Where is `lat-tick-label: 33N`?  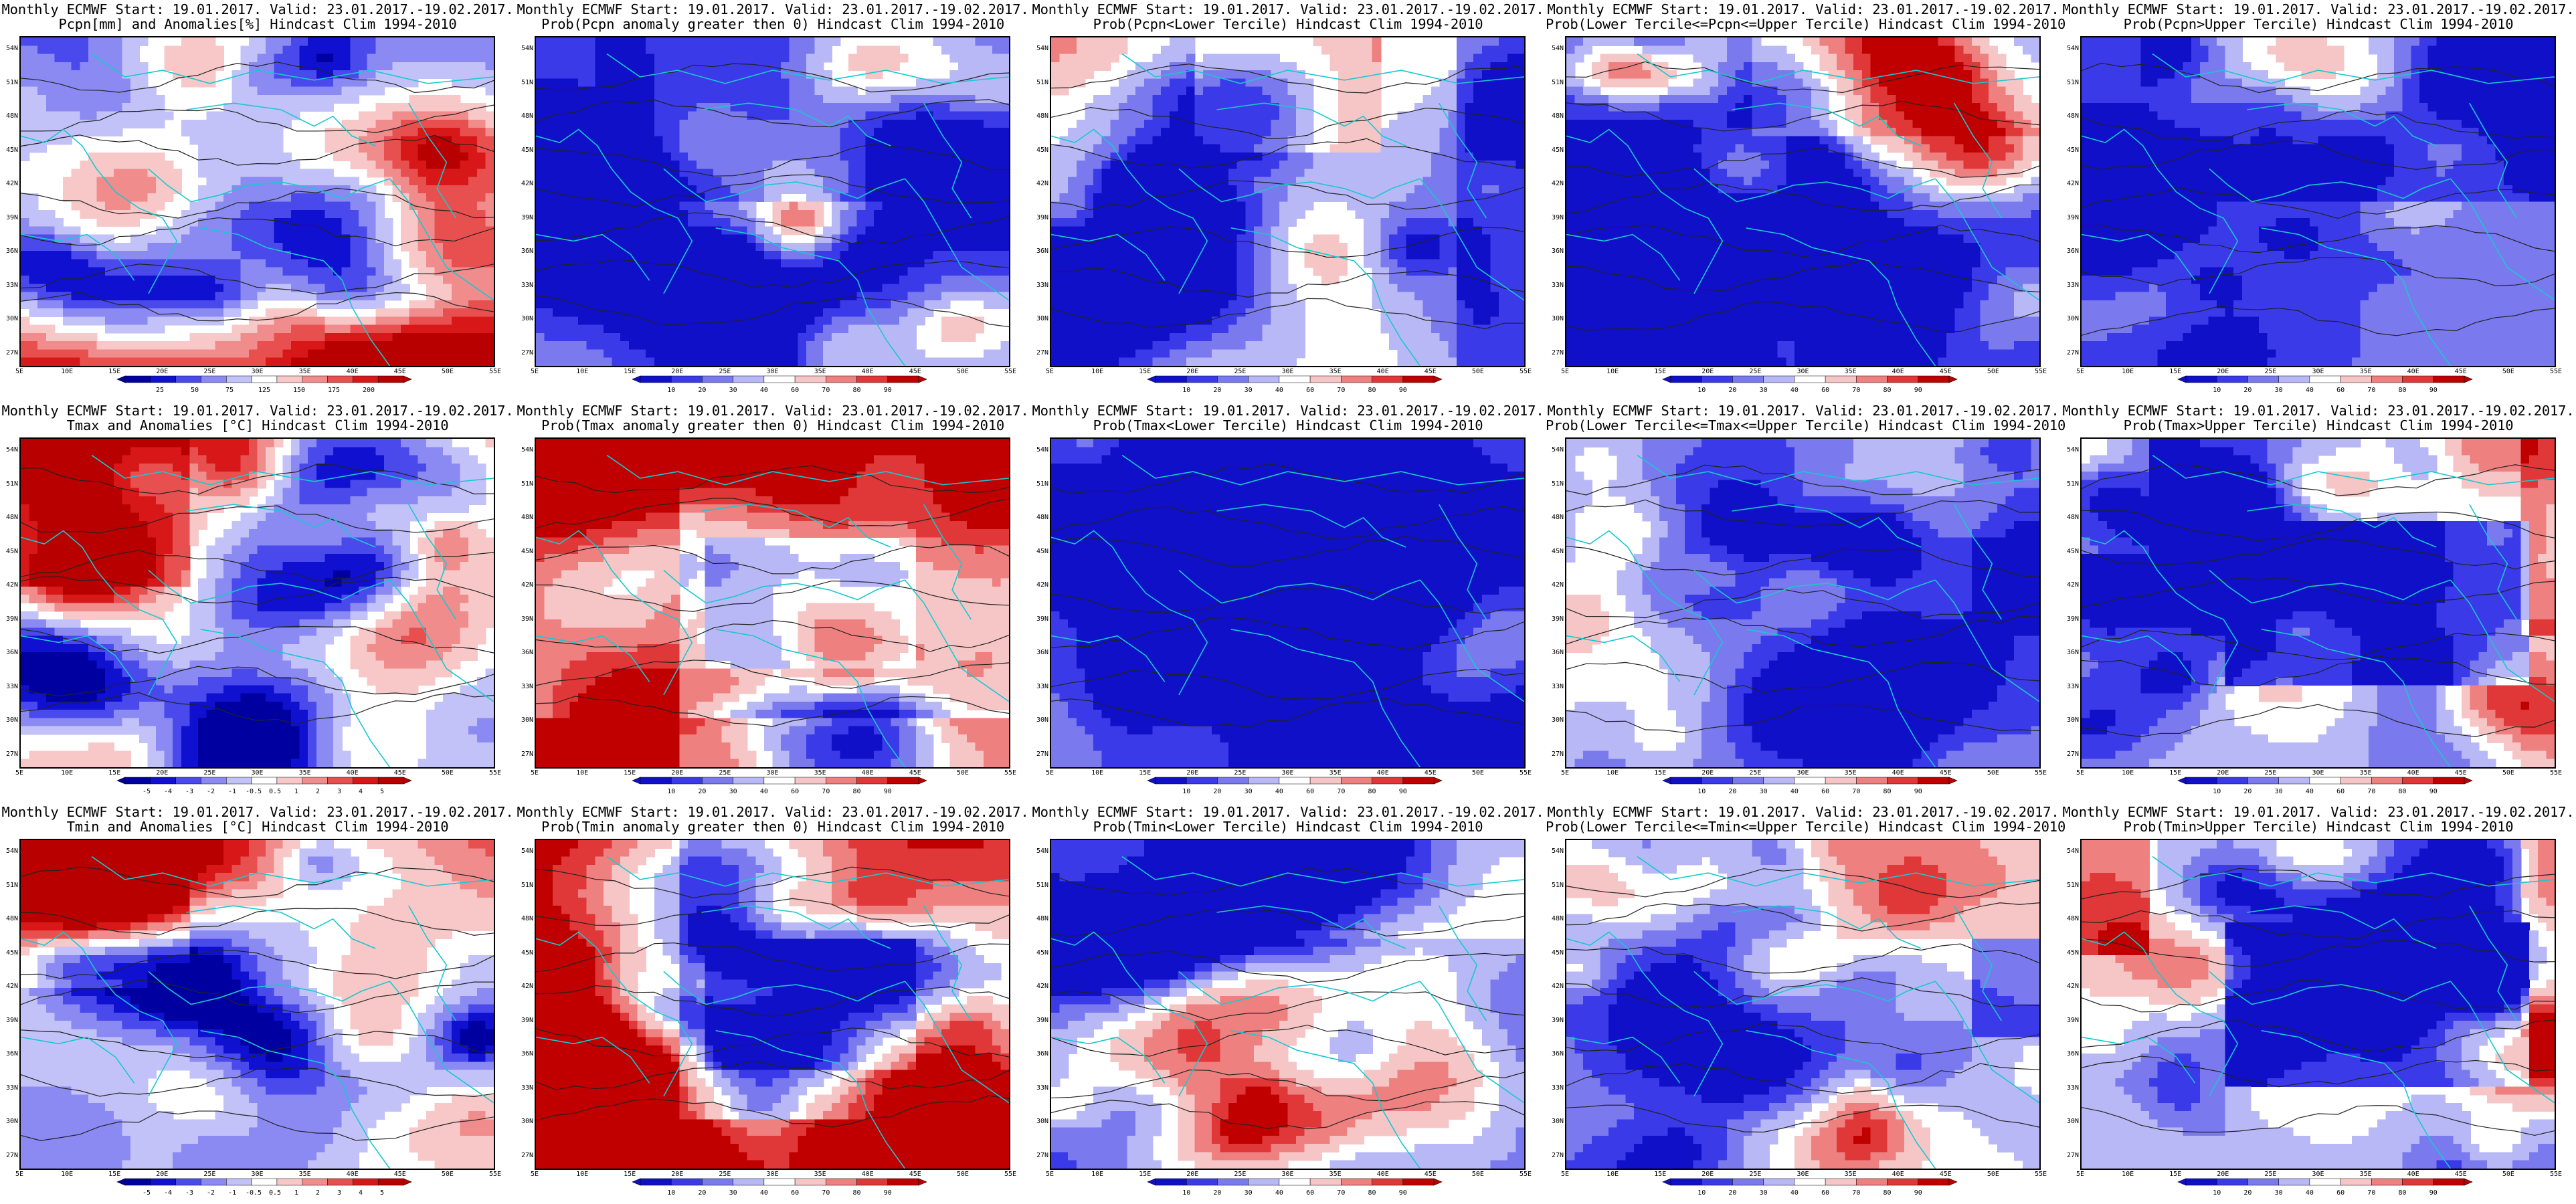 lat-tick-label: 33N is located at coordinates (1039, 686).